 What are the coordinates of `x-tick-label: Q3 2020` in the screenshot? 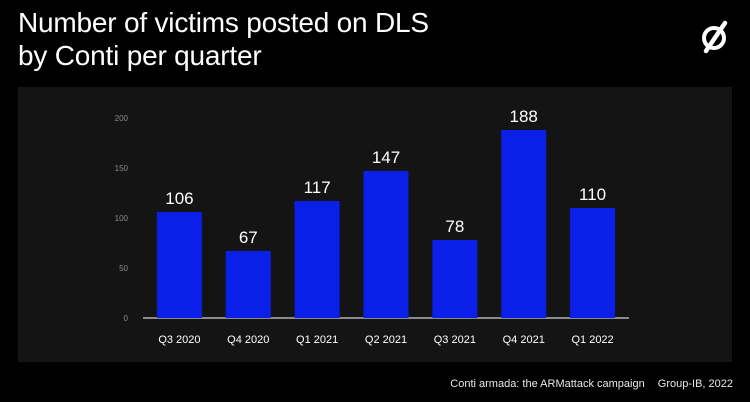 It's located at (179, 340).